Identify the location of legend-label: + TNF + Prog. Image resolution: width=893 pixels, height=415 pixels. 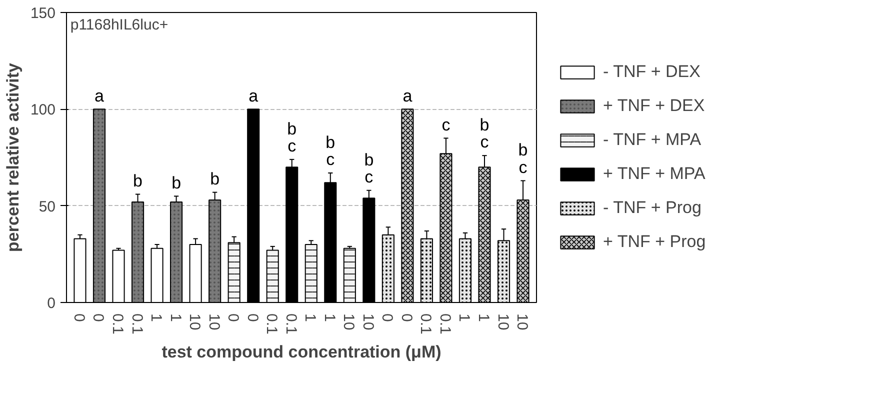
(654, 242).